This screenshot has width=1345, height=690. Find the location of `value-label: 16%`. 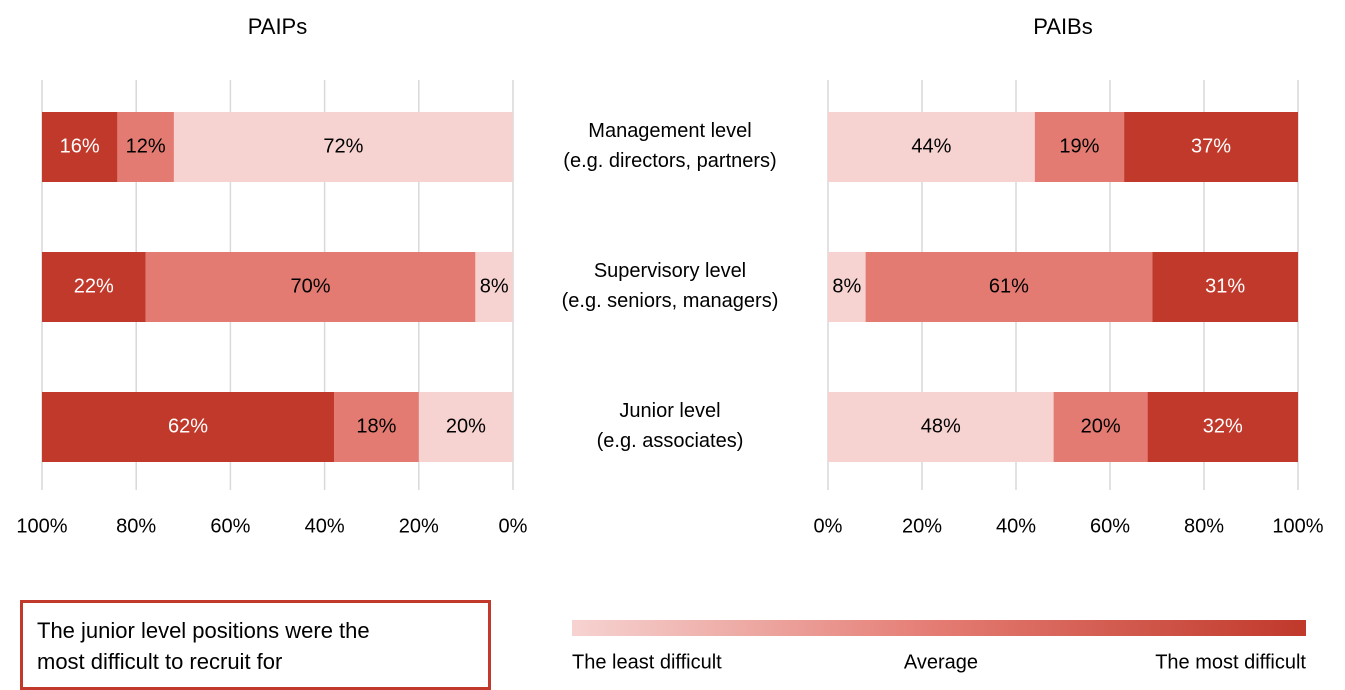

value-label: 16% is located at coordinates (80, 146).